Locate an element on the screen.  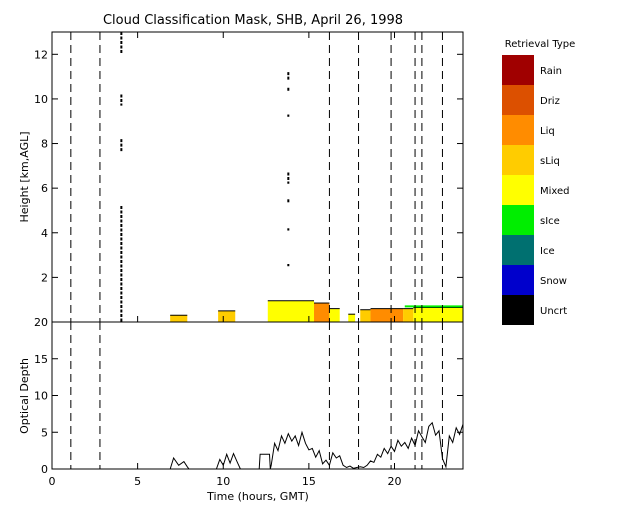
mask-y-tick-label: 8 is located at coordinates (44, 144).